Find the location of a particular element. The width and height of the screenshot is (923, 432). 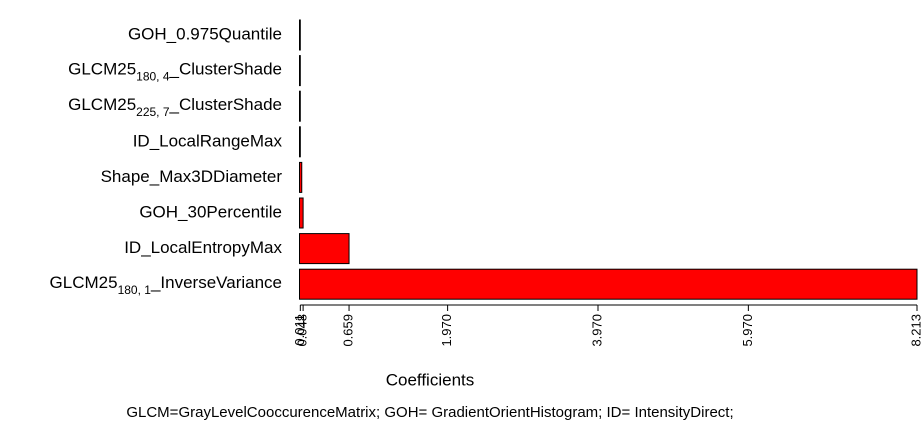

x-tick-label: 0.048 is located at coordinates (302, 330).